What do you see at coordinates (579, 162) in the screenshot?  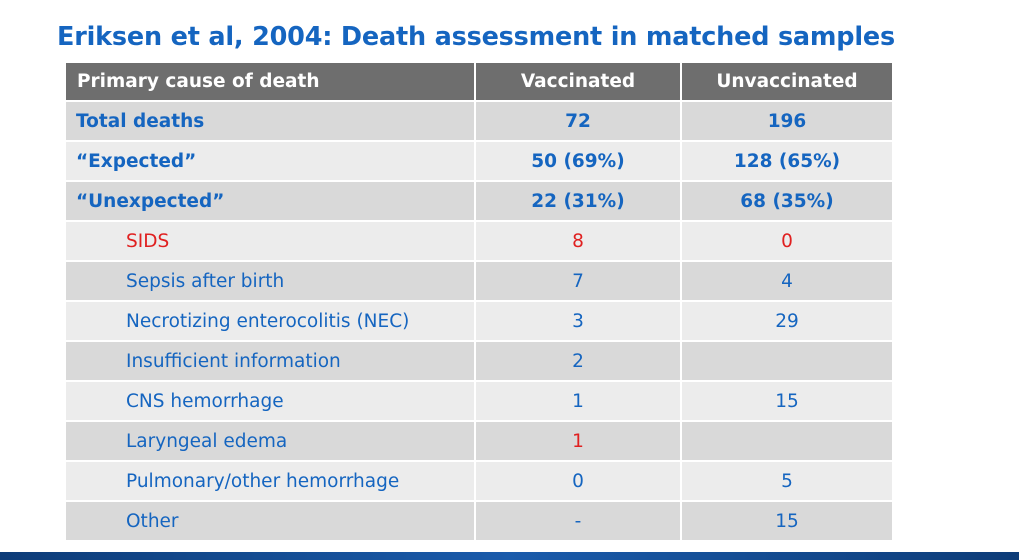 I see `vaccinated-cell: 50 (69%)` at bounding box center [579, 162].